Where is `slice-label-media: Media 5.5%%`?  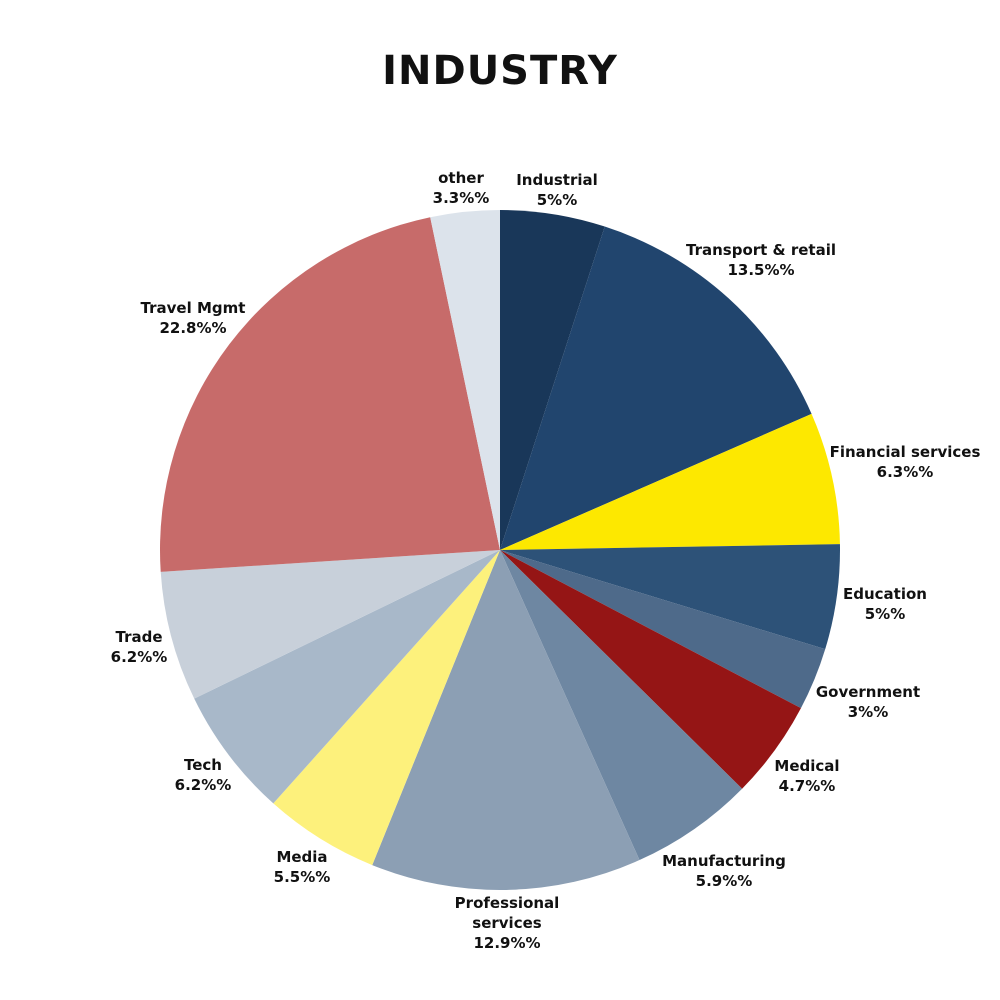
slice-label-media: Media 5.5%% is located at coordinates (302, 867).